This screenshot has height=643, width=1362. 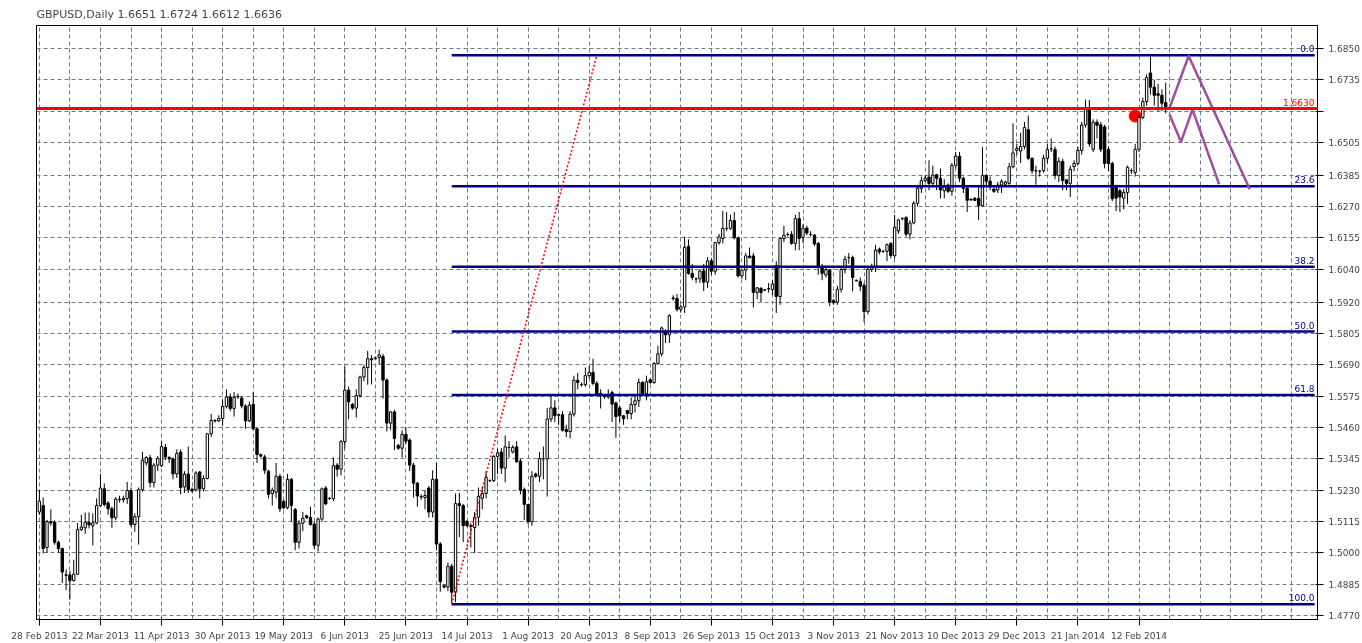 What do you see at coordinates (1194, 147) in the screenshot?
I see `line-series` at bounding box center [1194, 147].